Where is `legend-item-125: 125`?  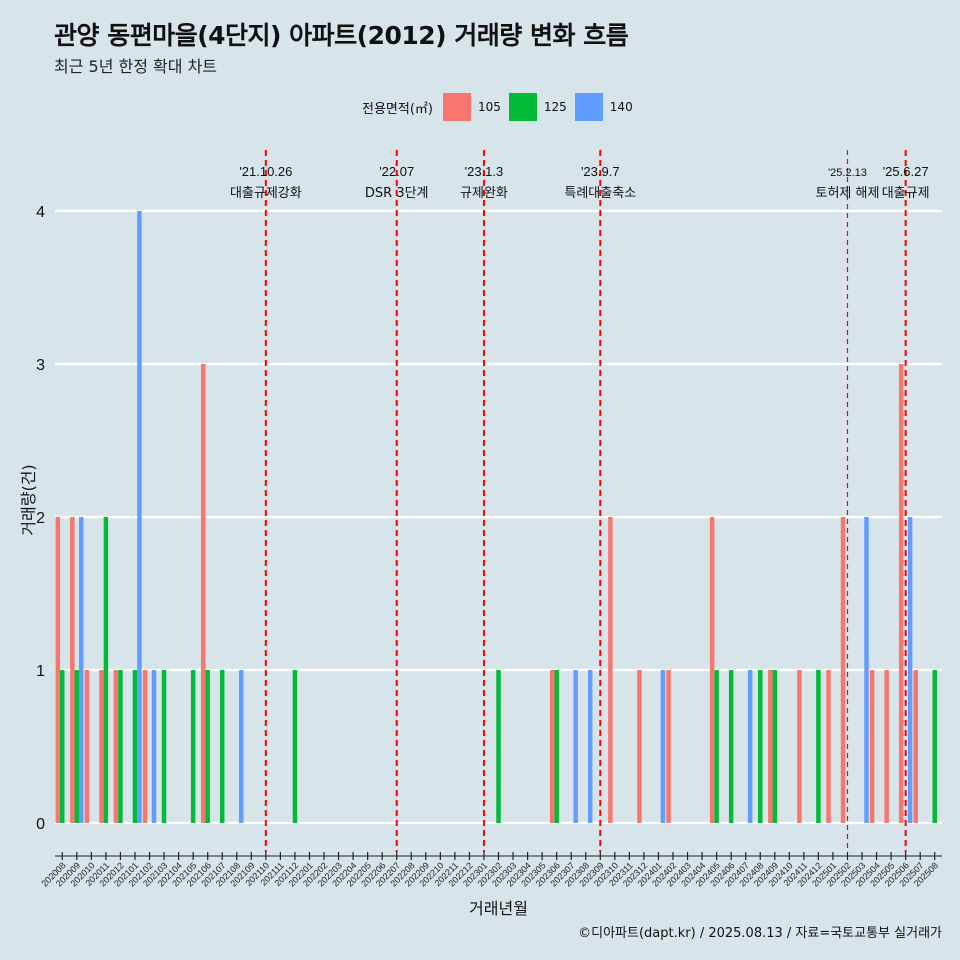 legend-item-125: 125 is located at coordinates (537, 107).